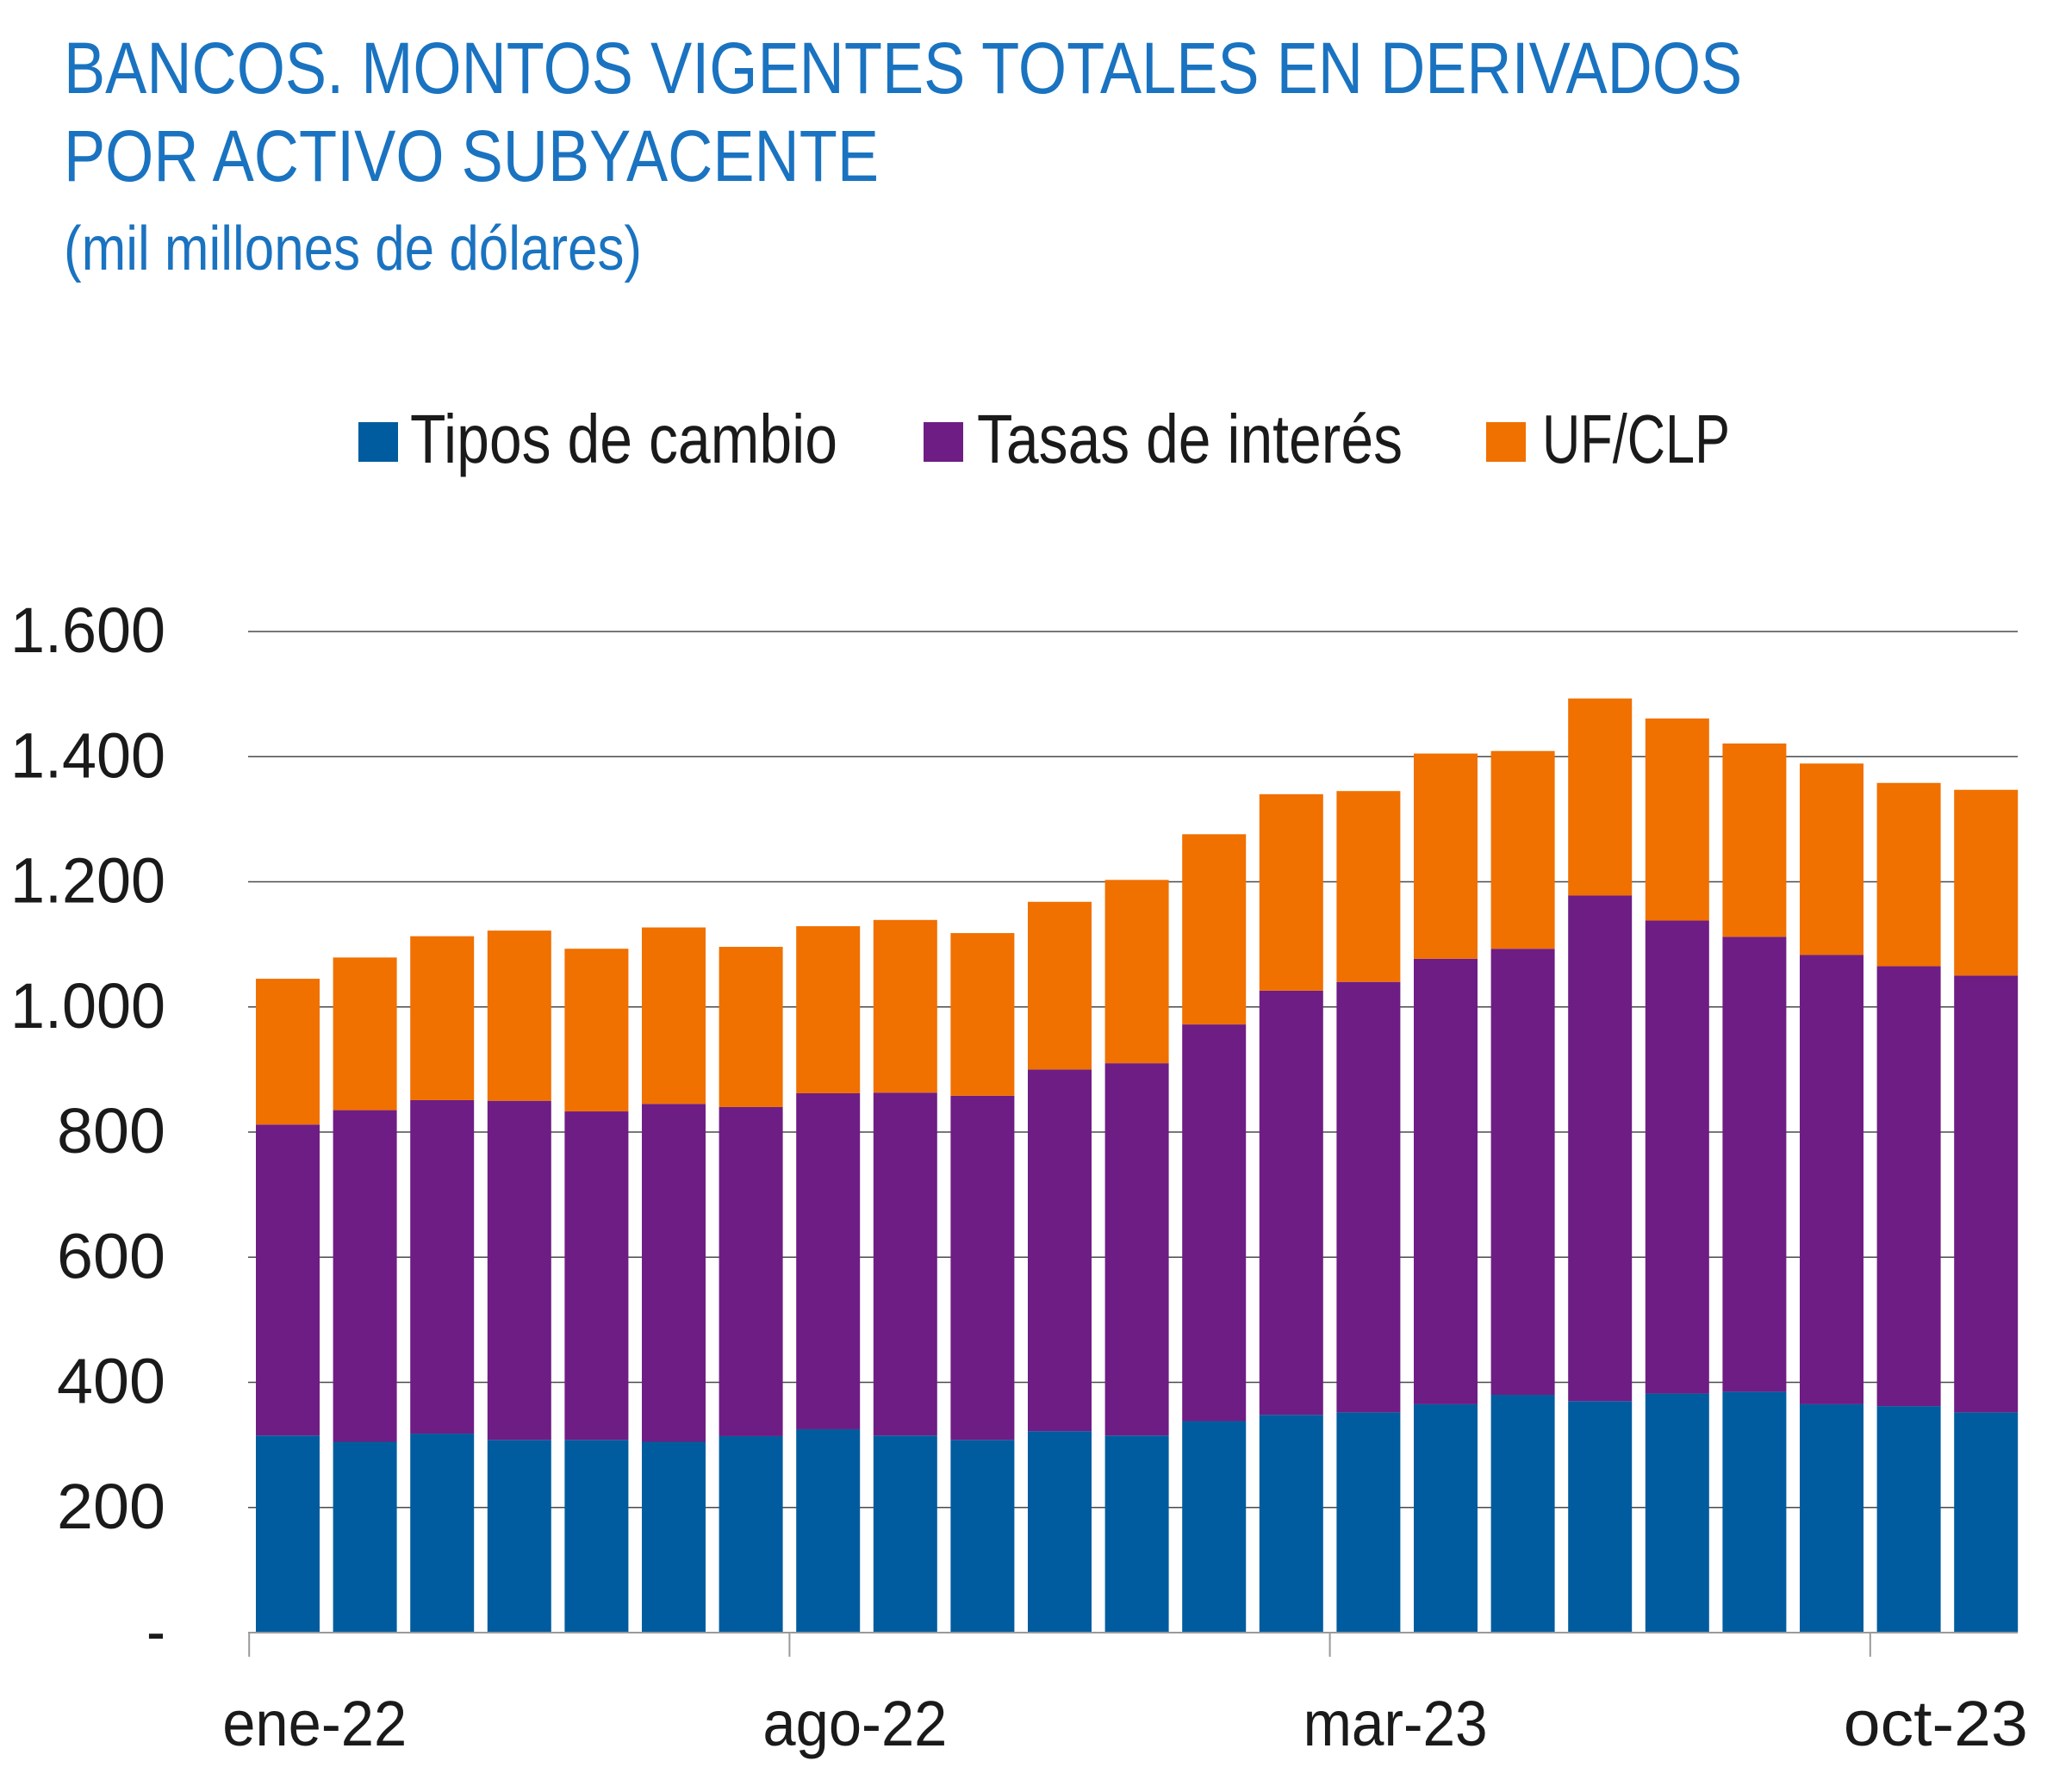  I want to click on legend-swatch, so click(943, 442).